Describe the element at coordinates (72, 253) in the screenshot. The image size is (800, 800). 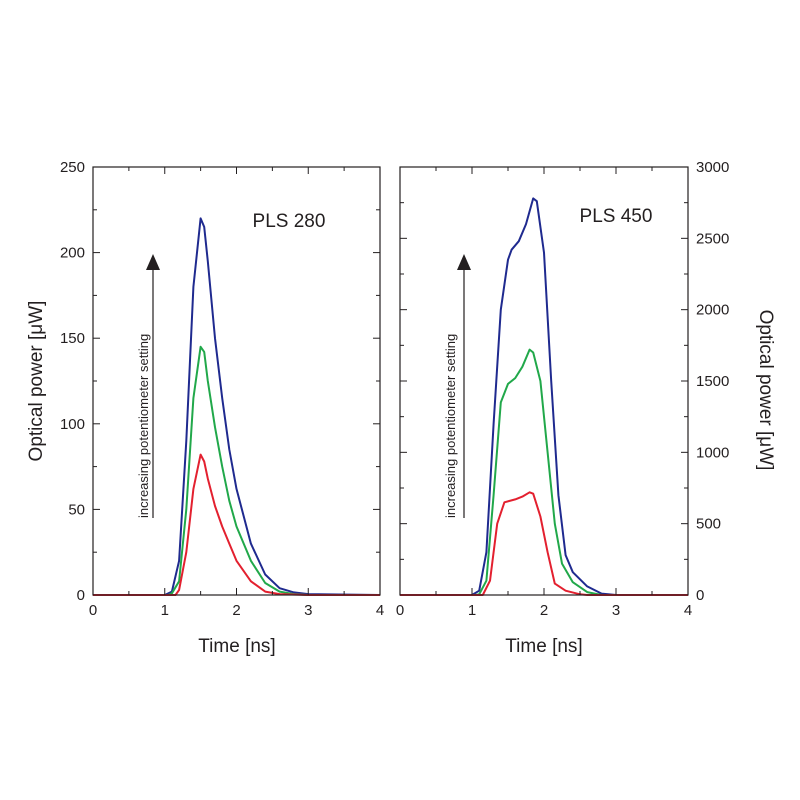
I see `y-tick-label: 200` at that location.